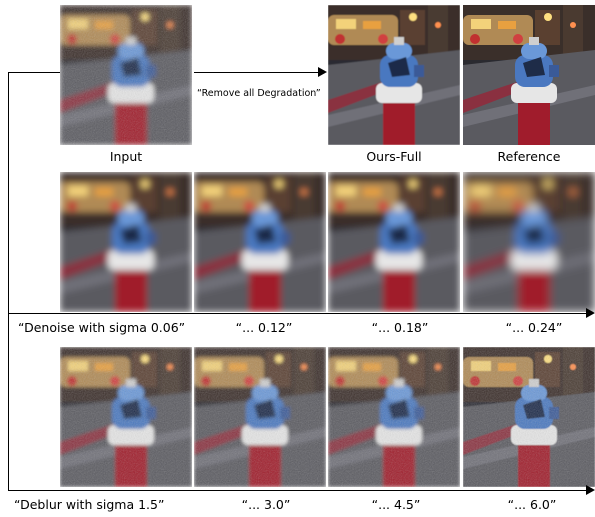 Image resolution: width=595 pixels, height=517 pixels. What do you see at coordinates (532, 504) in the screenshot?
I see `deblur-label-4: “... 6.0”` at bounding box center [532, 504].